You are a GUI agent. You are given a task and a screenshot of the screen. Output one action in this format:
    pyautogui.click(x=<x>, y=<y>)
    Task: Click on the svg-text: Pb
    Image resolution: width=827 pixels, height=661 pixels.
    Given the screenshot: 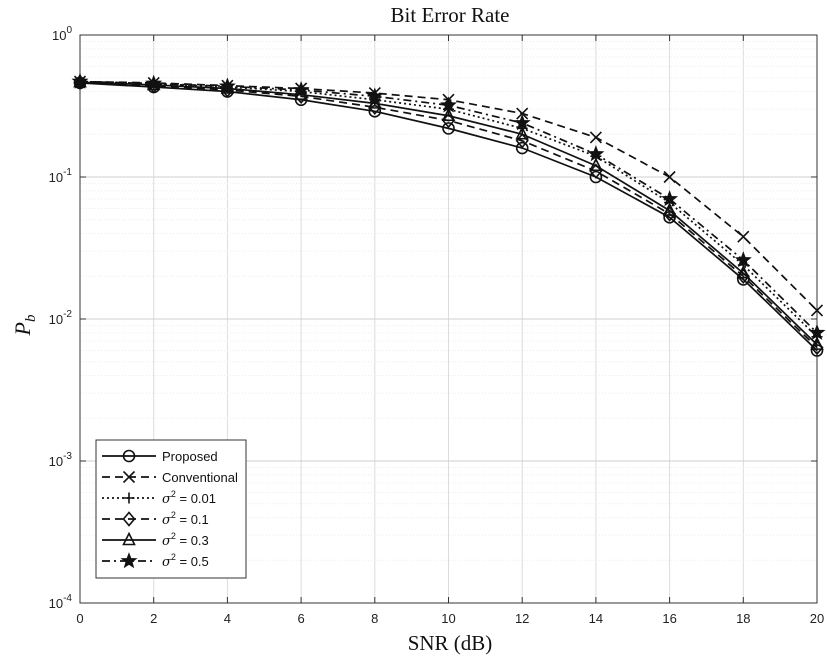 What is the action you would take?
    pyautogui.click(x=24, y=325)
    